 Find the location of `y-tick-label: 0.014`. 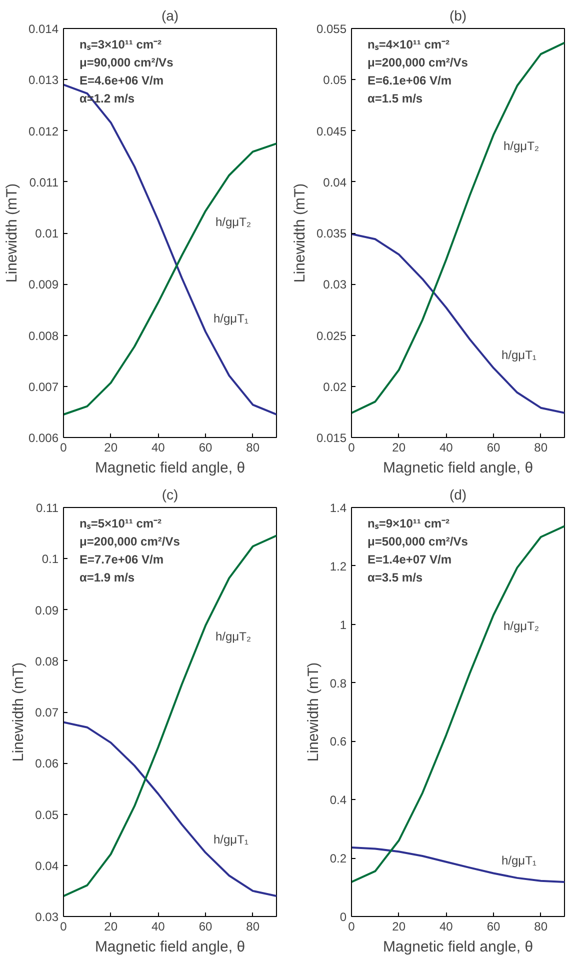

y-tick-label: 0.014 is located at coordinates (43, 29).